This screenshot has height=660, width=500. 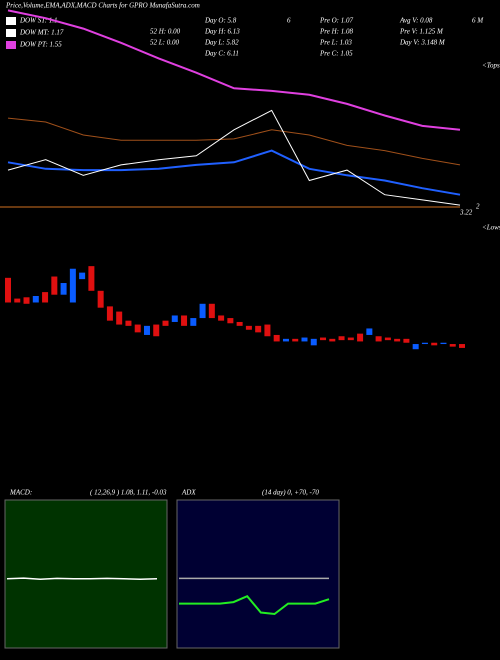 I want to click on annotation: 6, so click(x=289, y=21).